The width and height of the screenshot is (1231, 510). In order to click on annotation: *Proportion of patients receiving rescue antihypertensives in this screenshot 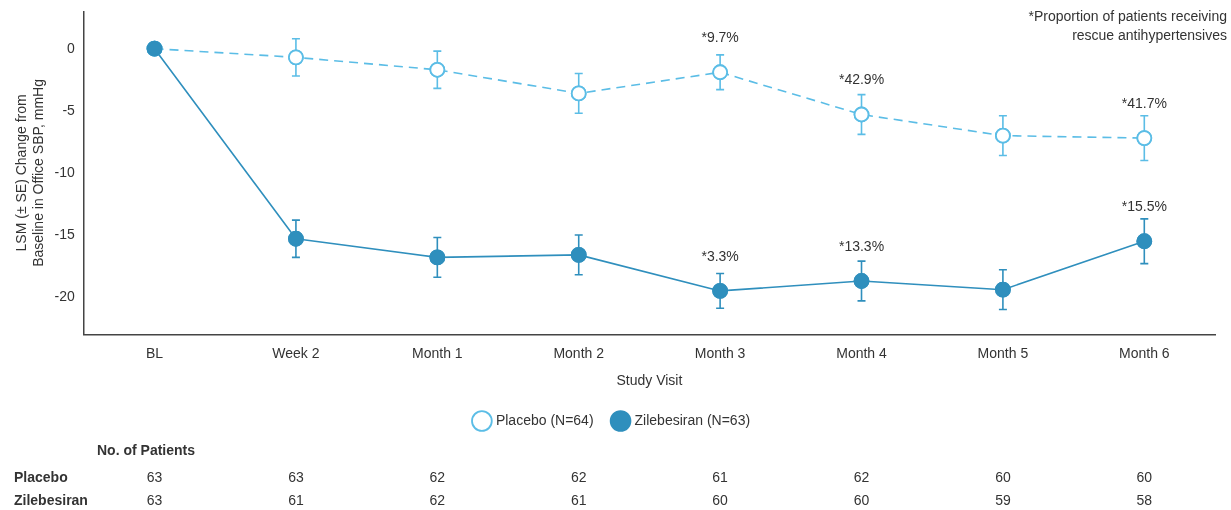, I will do `click(1127, 25)`.